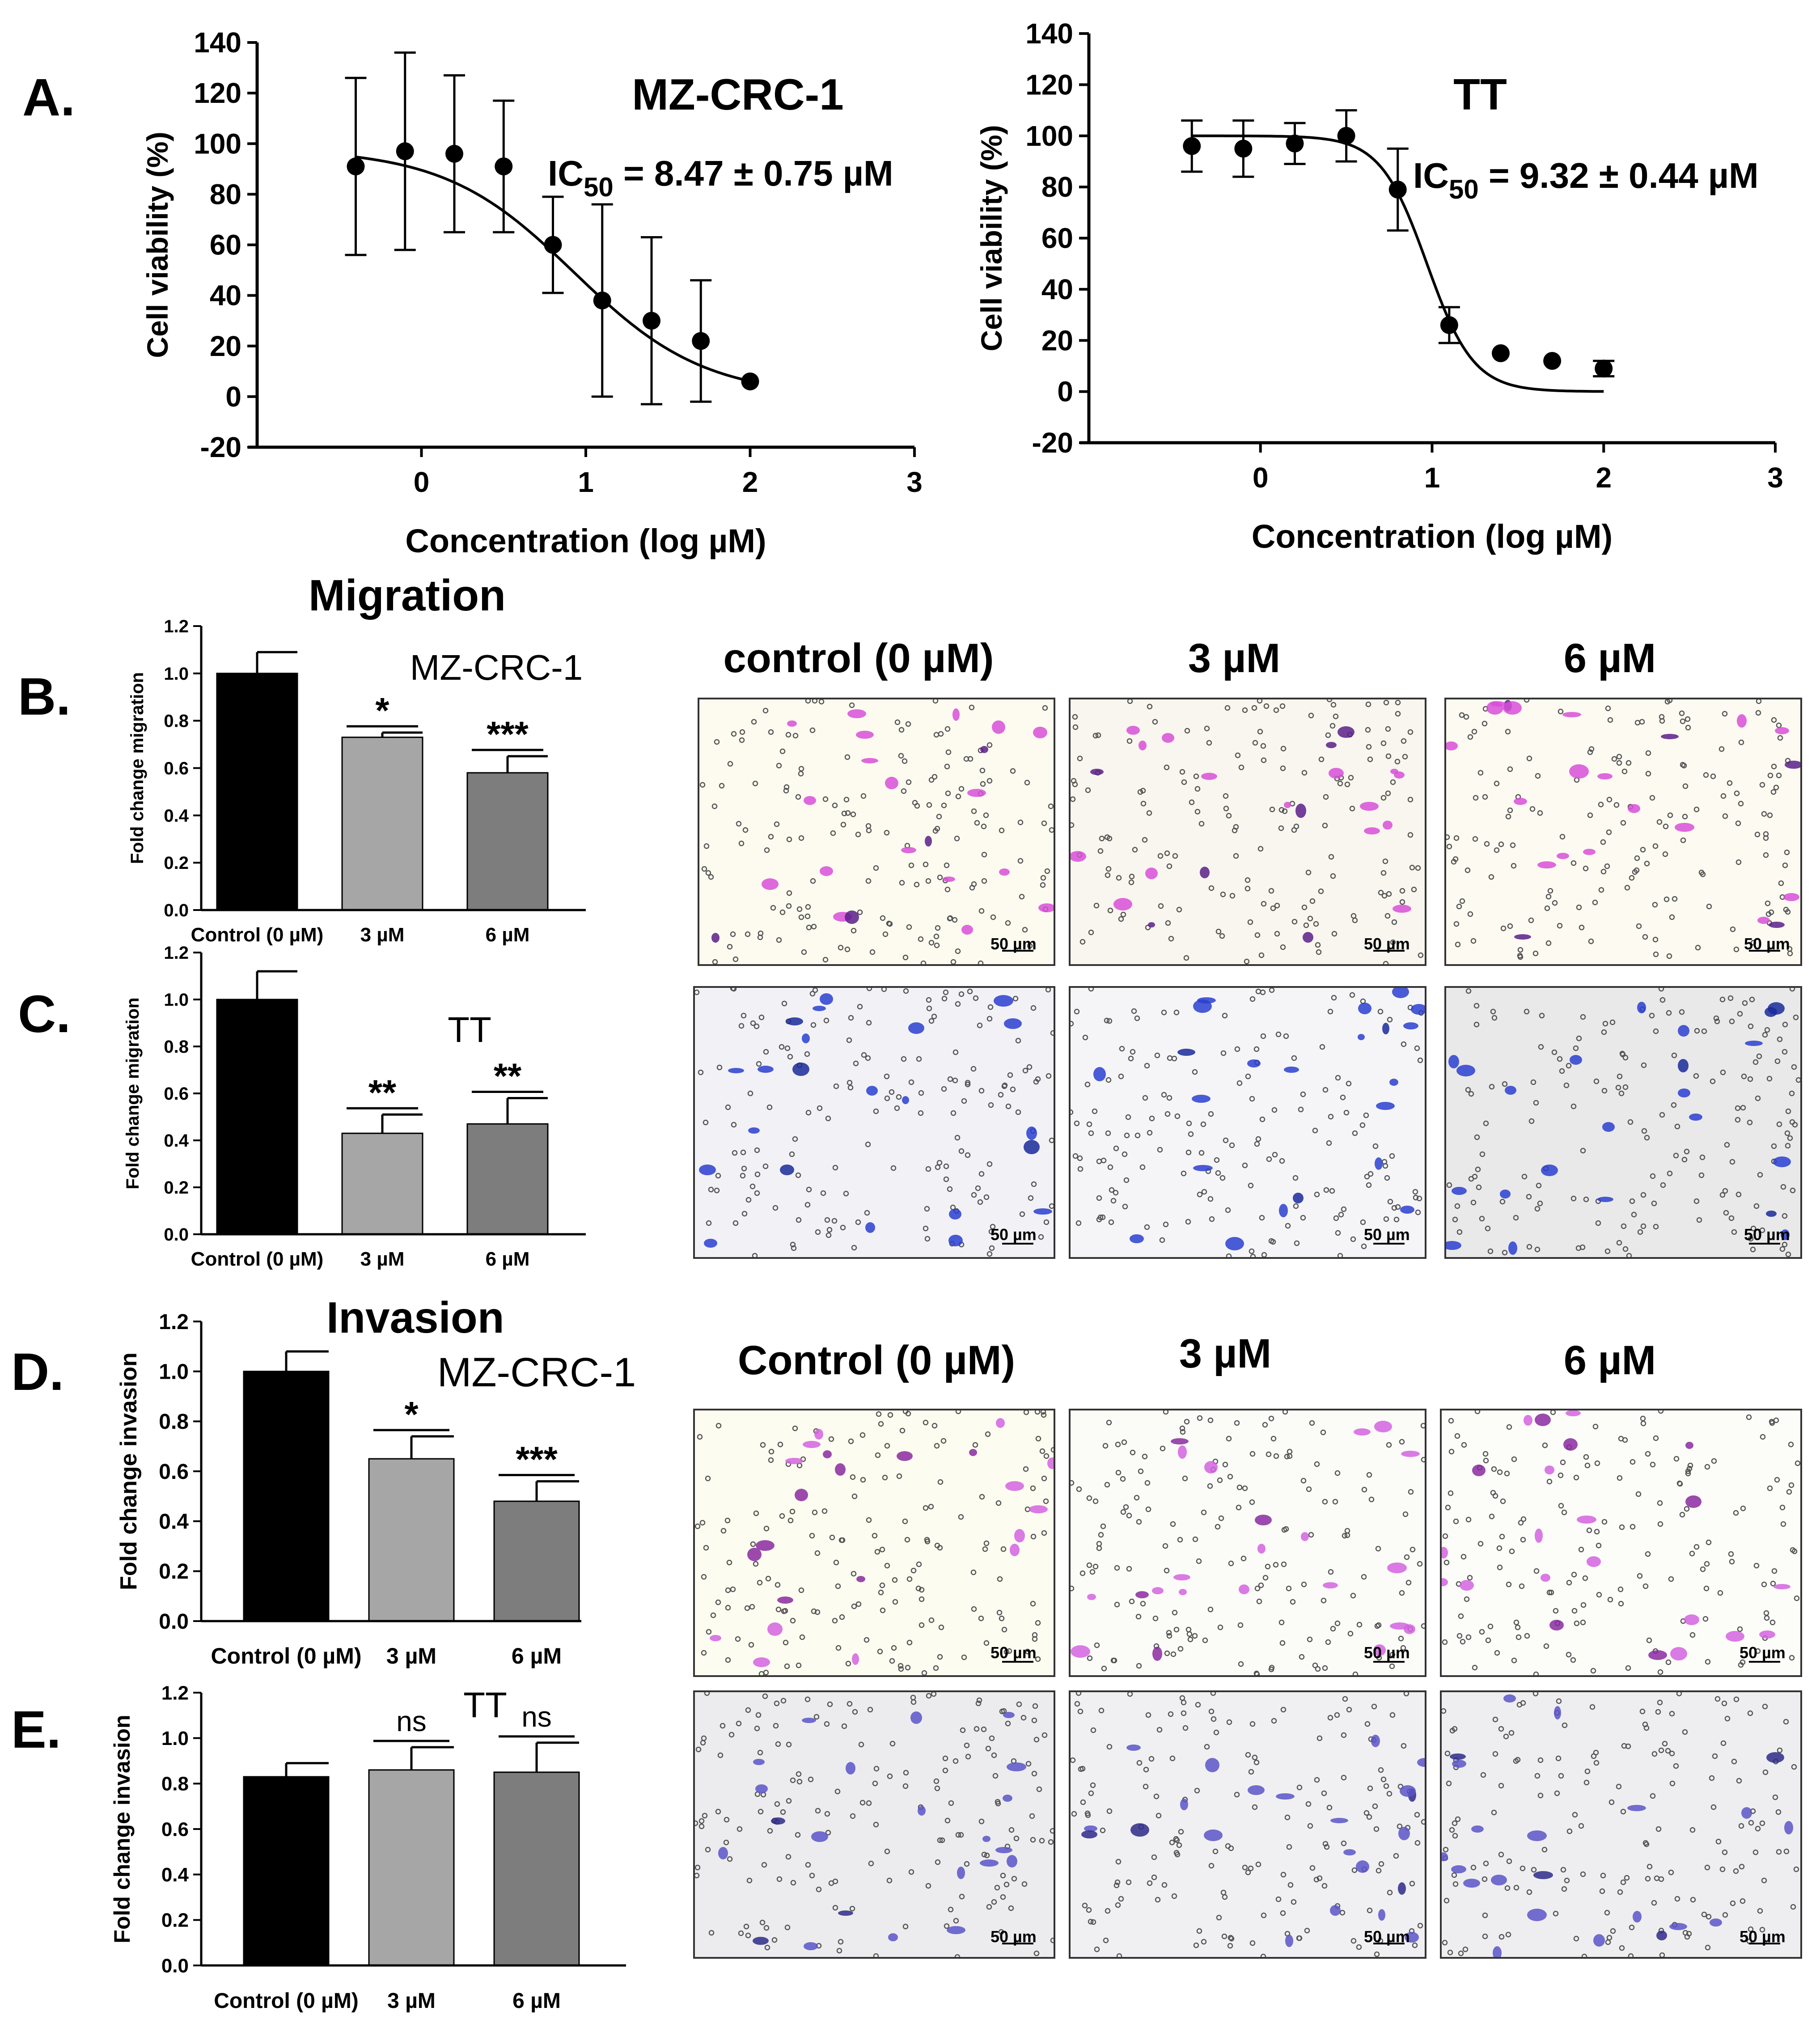 This screenshot has height=2020, width=1820. Describe the element at coordinates (1623, 832) in the screenshot. I see `micrograph-b-6um` at that location.